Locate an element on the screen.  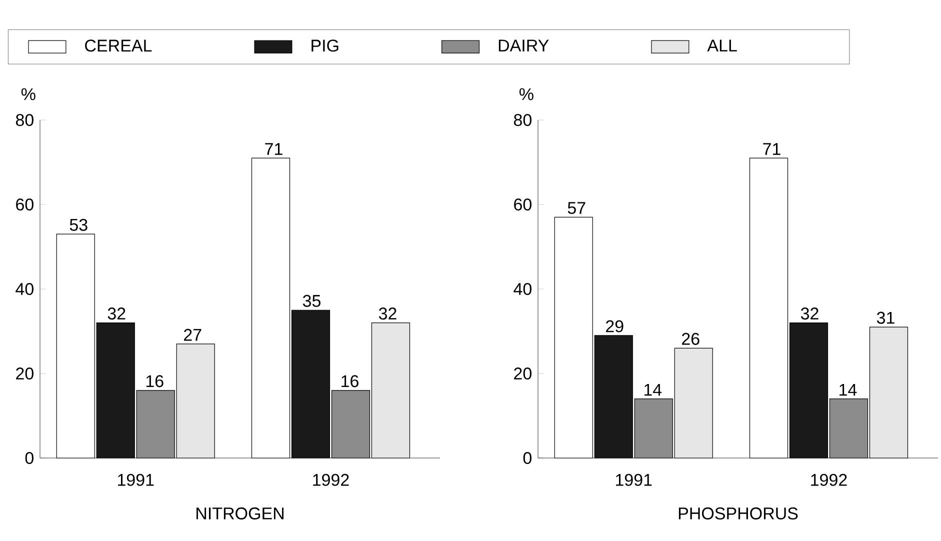
legend-label: DAIRY is located at coordinates (523, 46).